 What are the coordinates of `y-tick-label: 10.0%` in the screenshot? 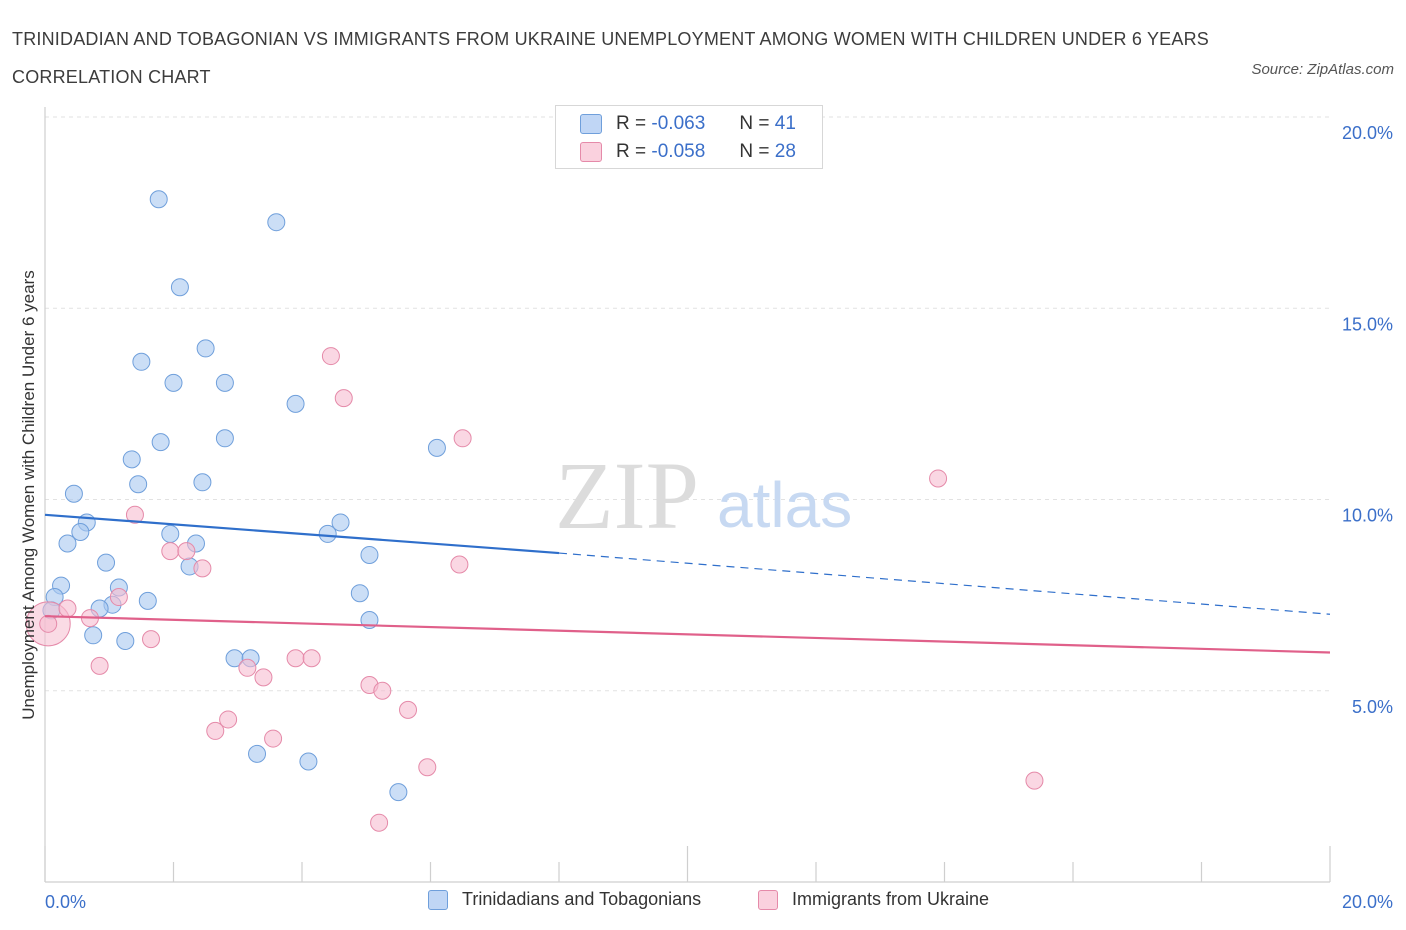 It's located at (1367, 516).